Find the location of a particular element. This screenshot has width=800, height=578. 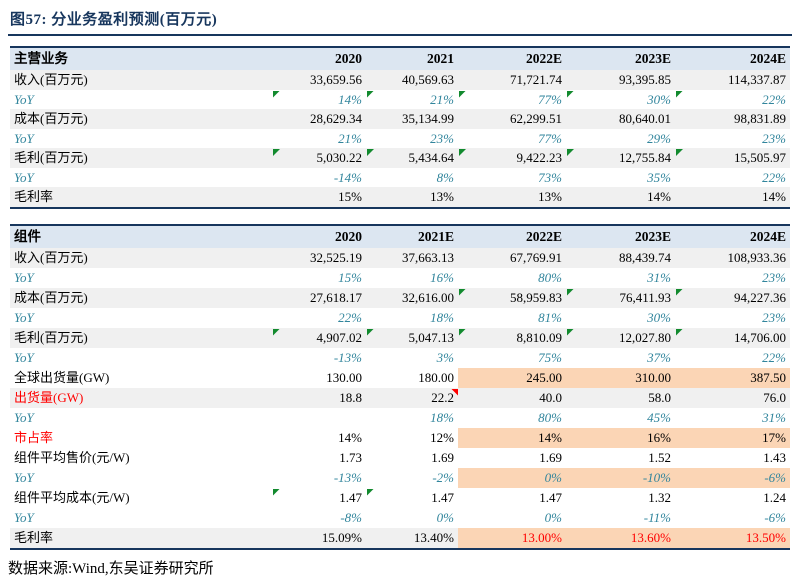

row-label-text: 毛利率 is located at coordinates (34, 196).